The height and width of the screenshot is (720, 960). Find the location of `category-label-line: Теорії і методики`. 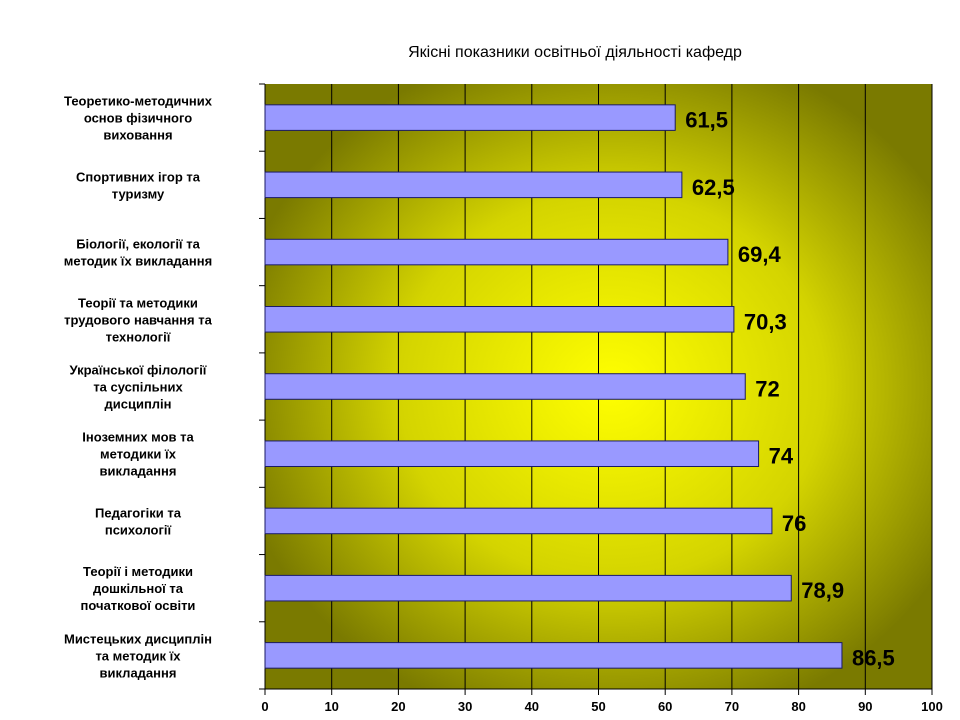

category-label-line: Теорії і методики is located at coordinates (138, 571).